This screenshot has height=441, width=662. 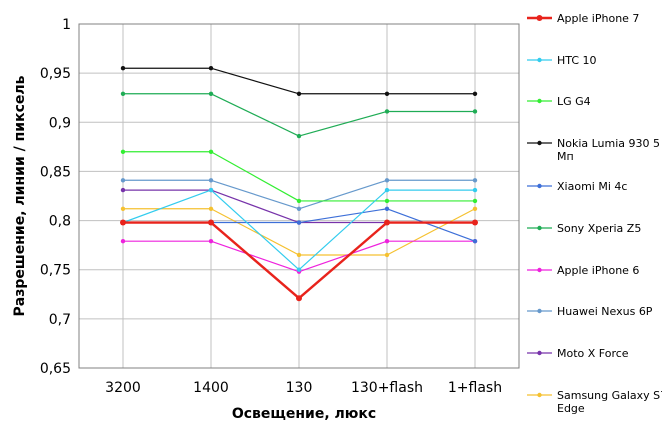 What do you see at coordinates (599, 228) in the screenshot?
I see `legend-label: Sony Xperia Z5` at bounding box center [599, 228].